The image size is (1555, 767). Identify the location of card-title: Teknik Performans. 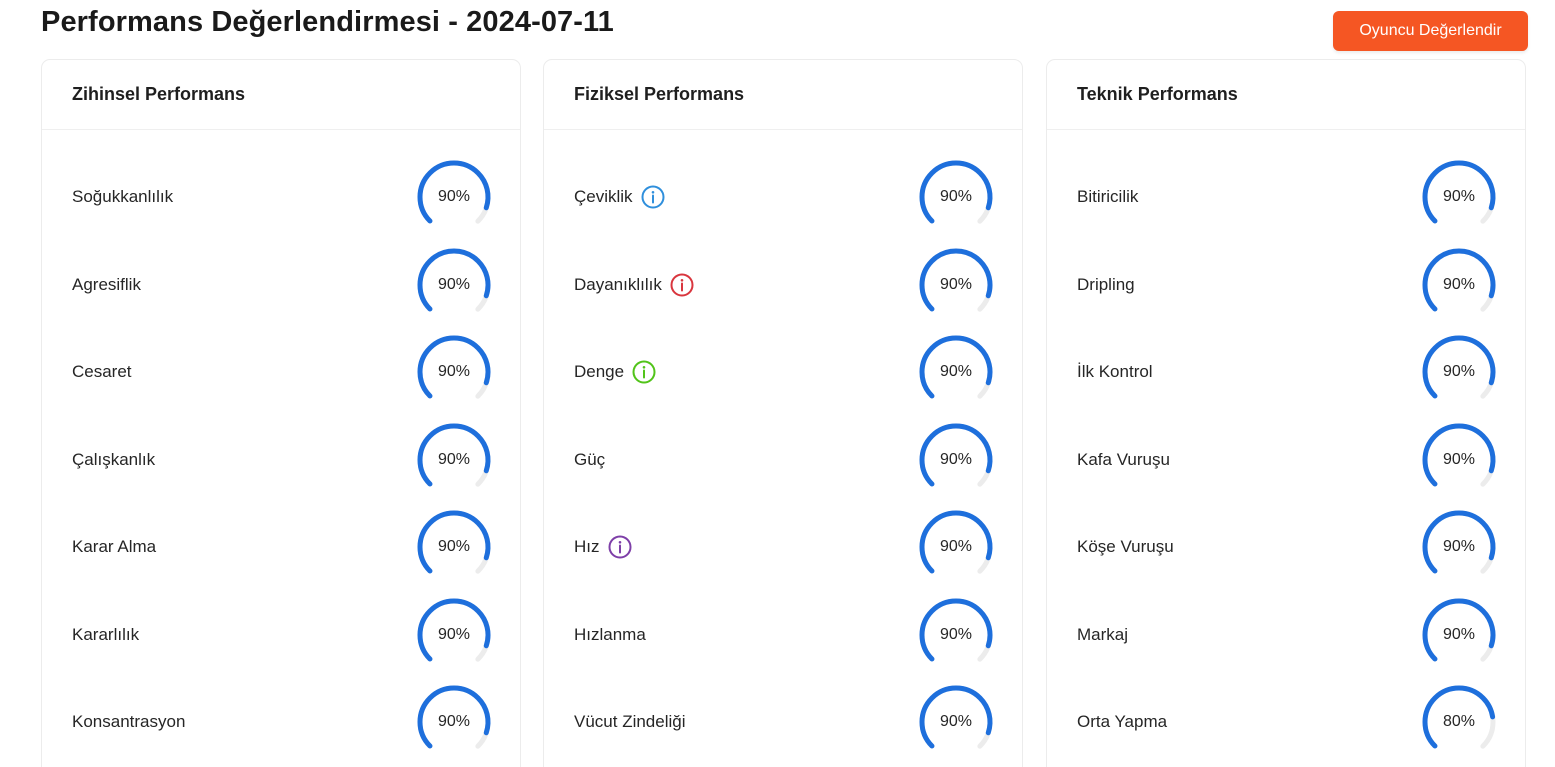
(1157, 94).